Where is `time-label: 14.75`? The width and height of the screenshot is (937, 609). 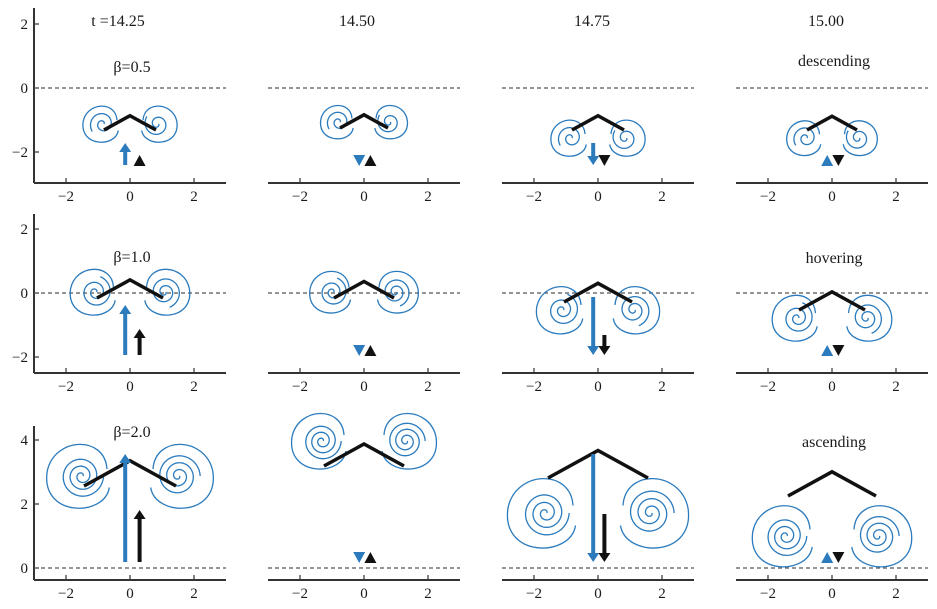
time-label: 14.75 is located at coordinates (592, 21).